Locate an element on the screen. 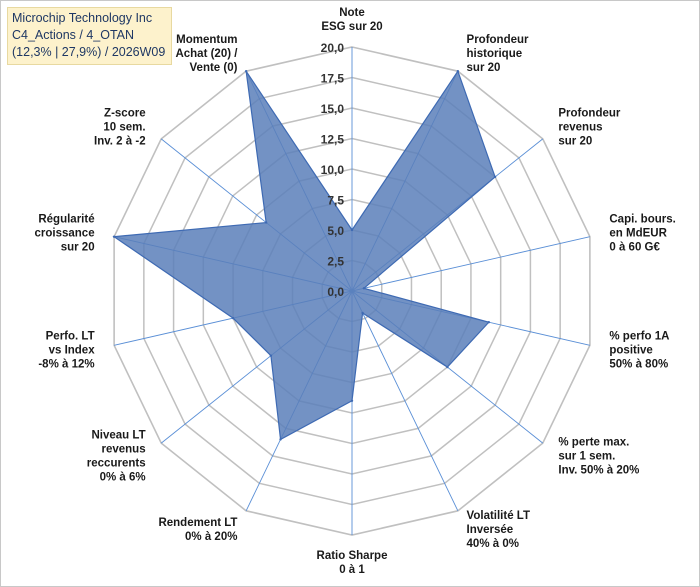  axis-label-line: % perte max. is located at coordinates (593, 443).